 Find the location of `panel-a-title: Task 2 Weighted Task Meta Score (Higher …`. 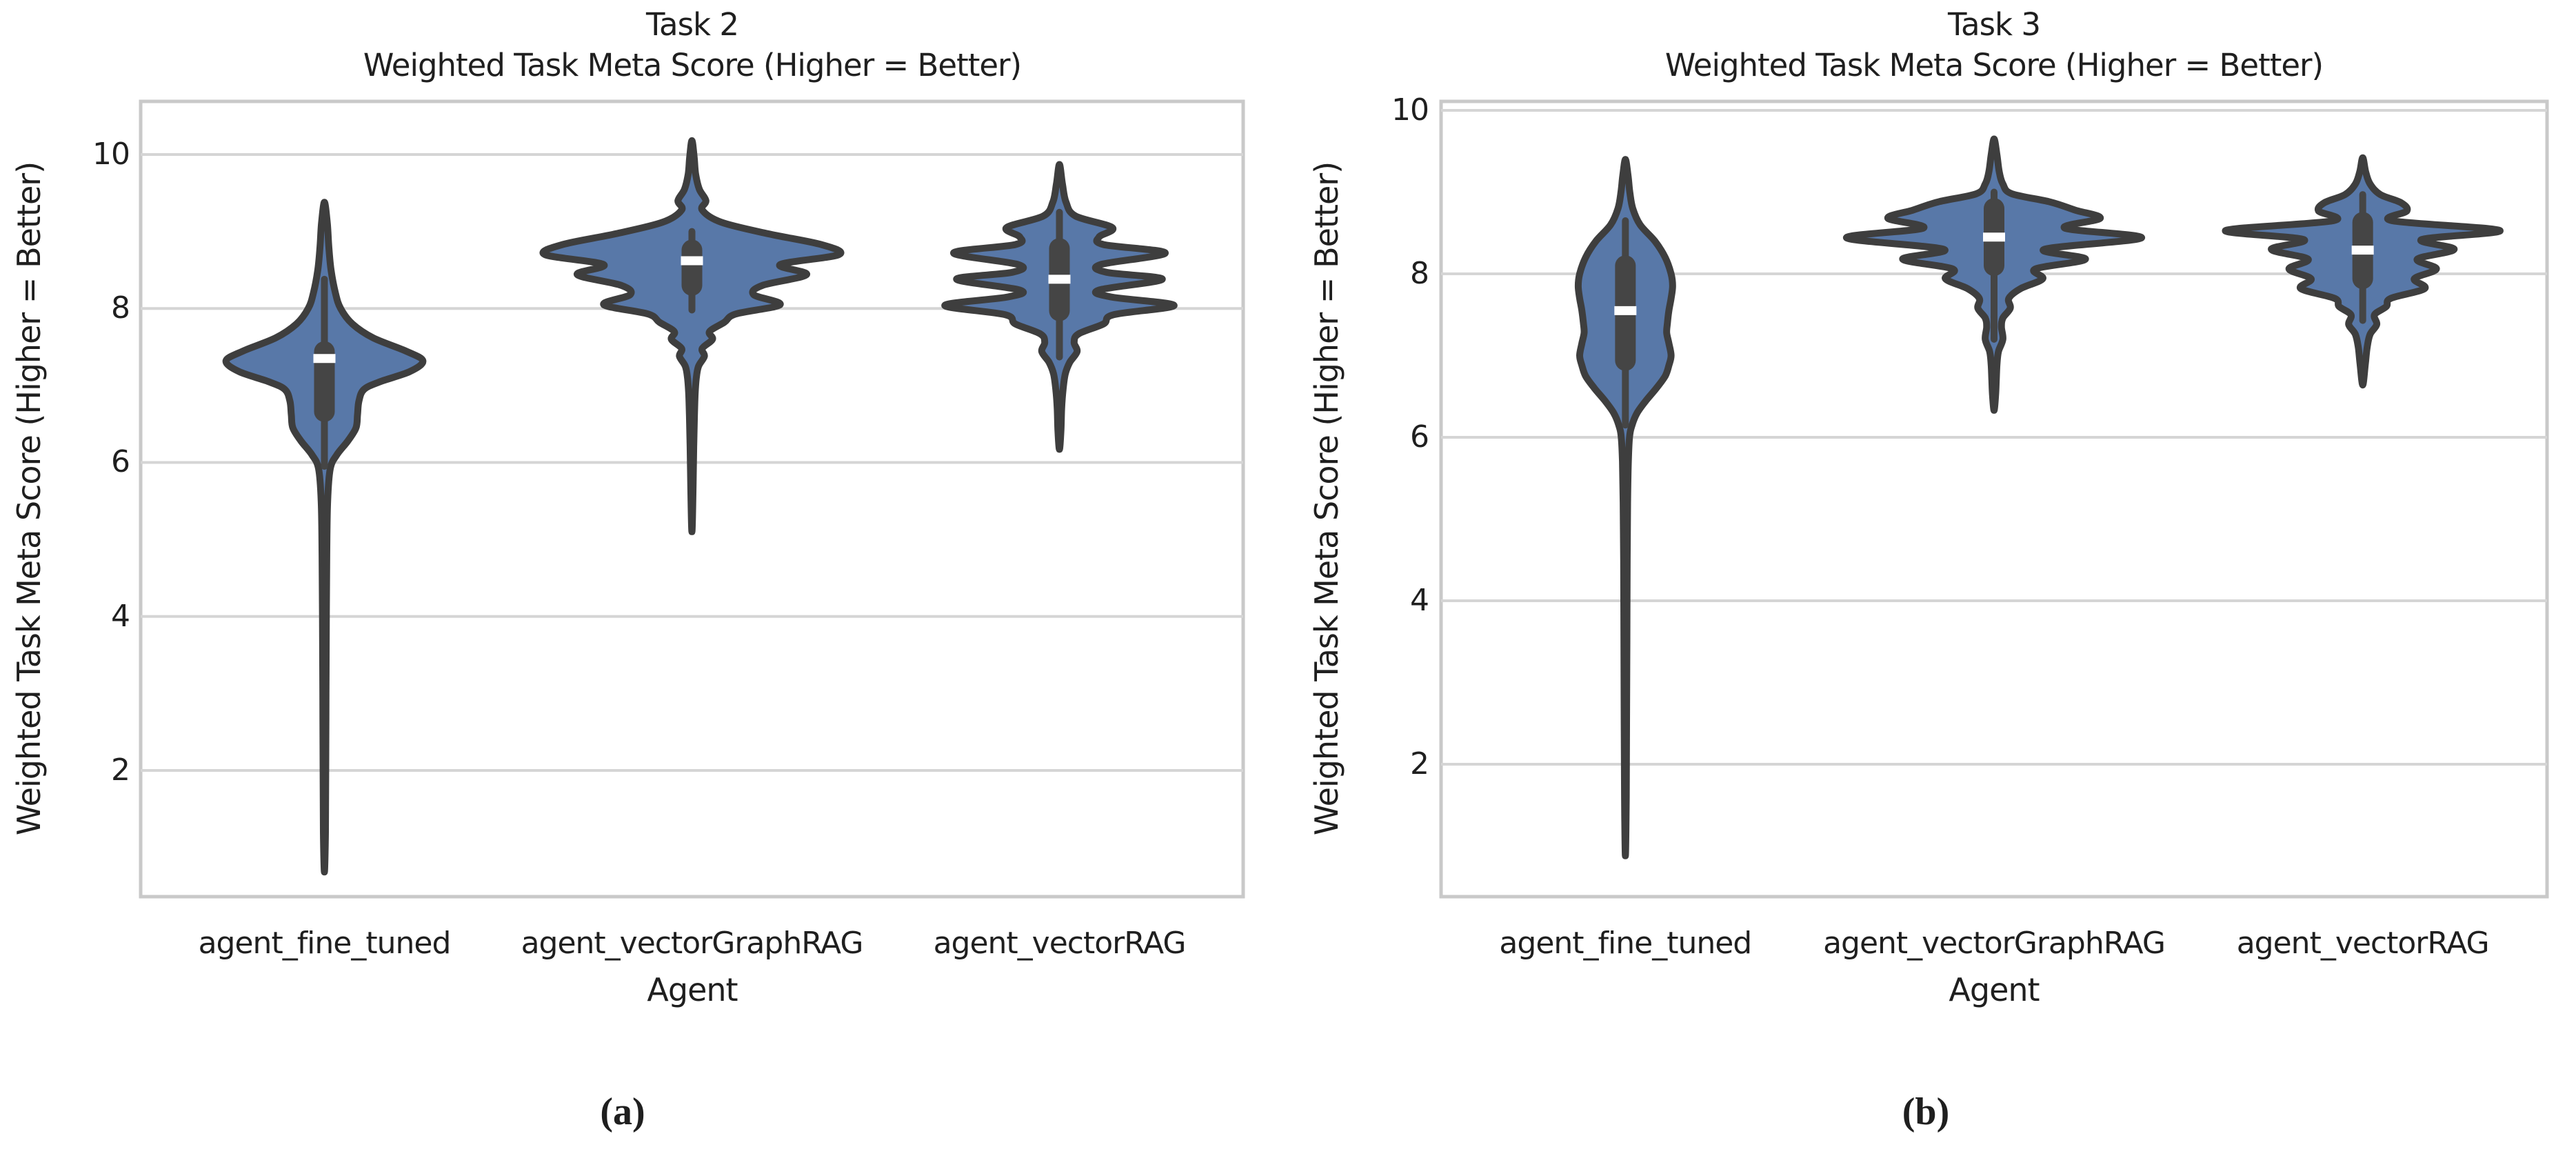

panel-a-title: Task 2 Weighted Task Meta Score (Higher … is located at coordinates (692, 45).